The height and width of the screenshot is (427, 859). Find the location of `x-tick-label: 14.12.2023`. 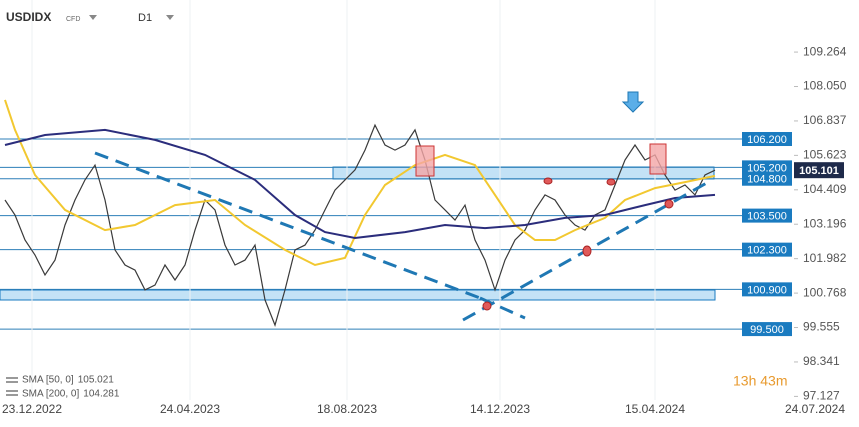

x-tick-label: 14.12.2023 is located at coordinates (500, 409).